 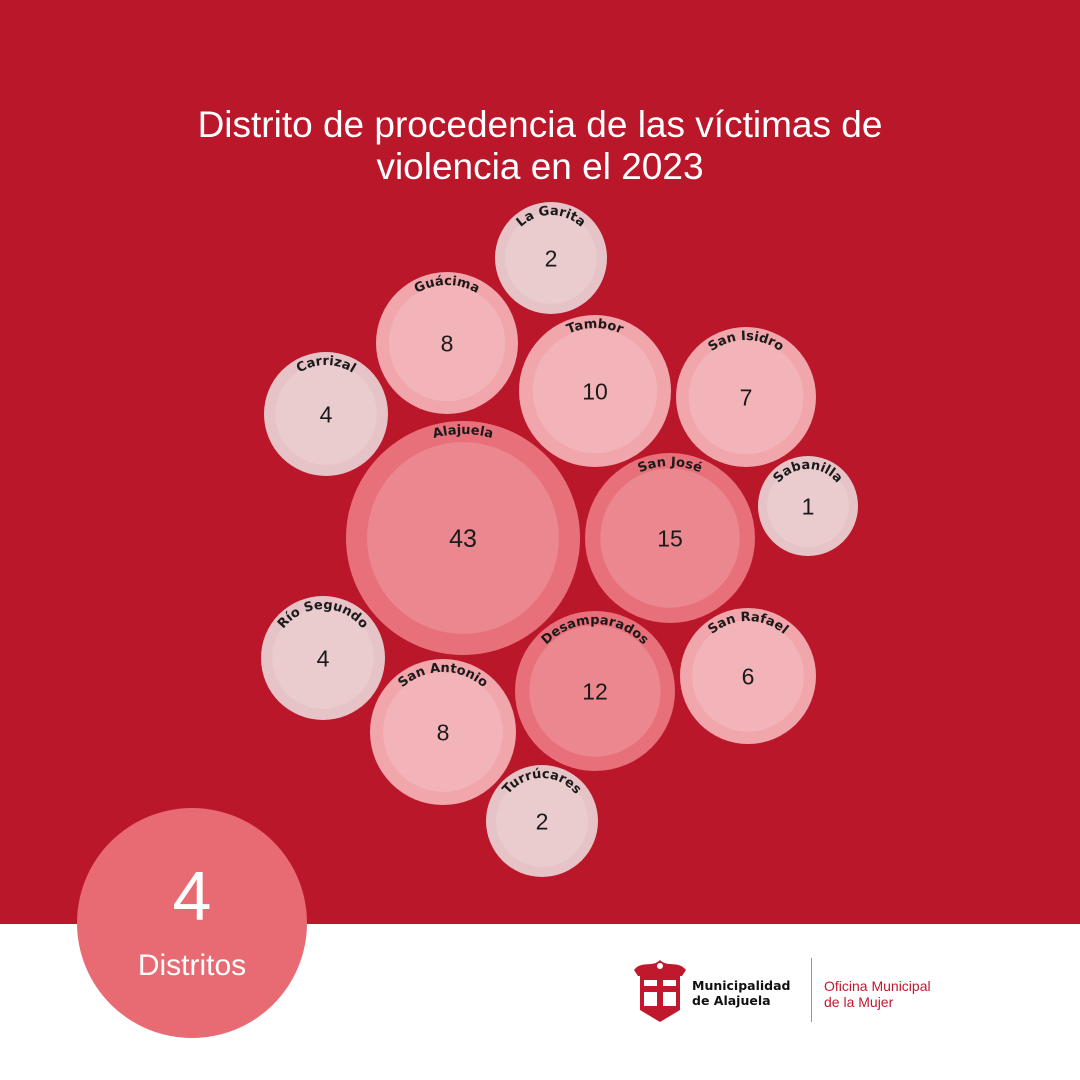 I want to click on bubble-inner-san-jose, so click(x=670, y=538).